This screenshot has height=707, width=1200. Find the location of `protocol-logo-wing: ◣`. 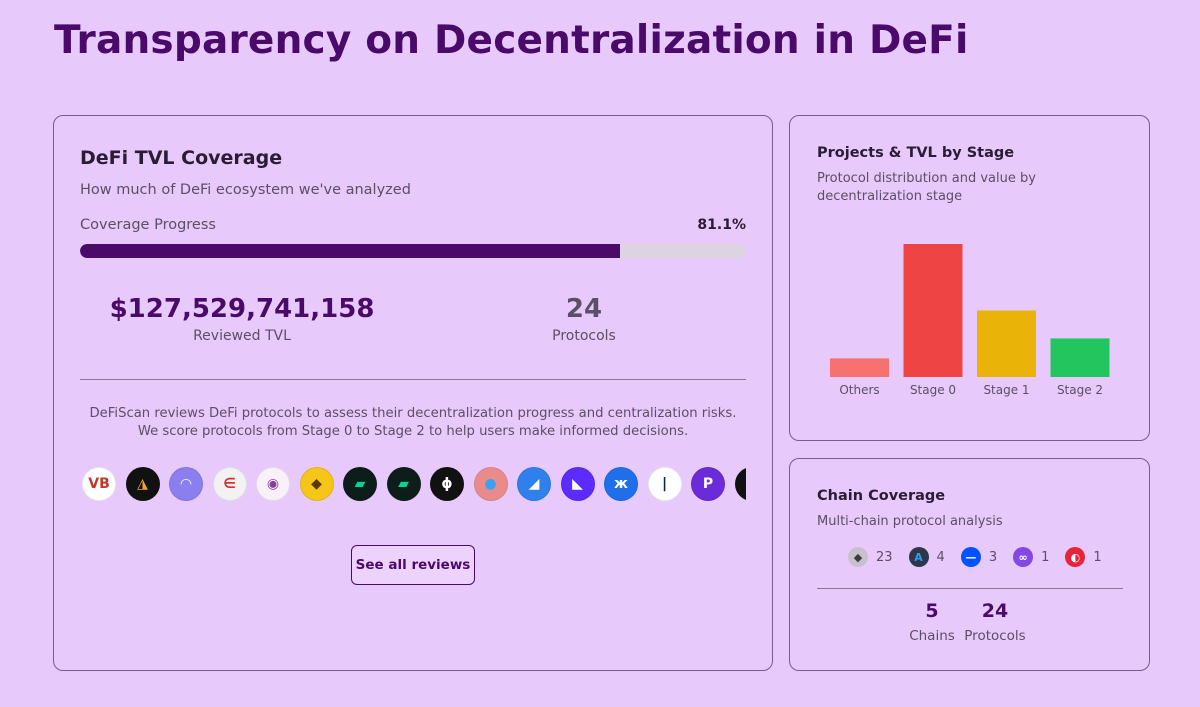

protocol-logo-wing: ◣ is located at coordinates (577, 484).